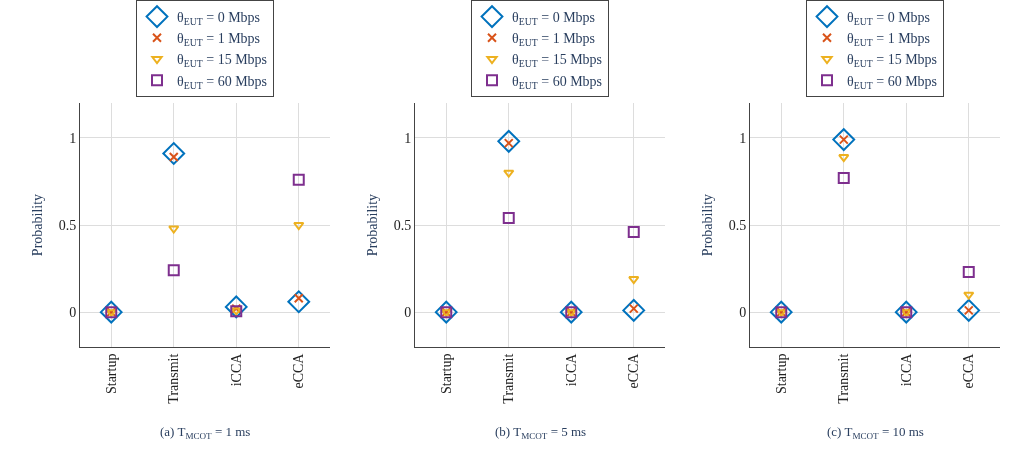 Image resolution: width=1010 pixels, height=450 pixels. What do you see at coordinates (205, 432) in the screenshot?
I see `text: (a) T$_{MCOT}$ = 1 ms` at bounding box center [205, 432].